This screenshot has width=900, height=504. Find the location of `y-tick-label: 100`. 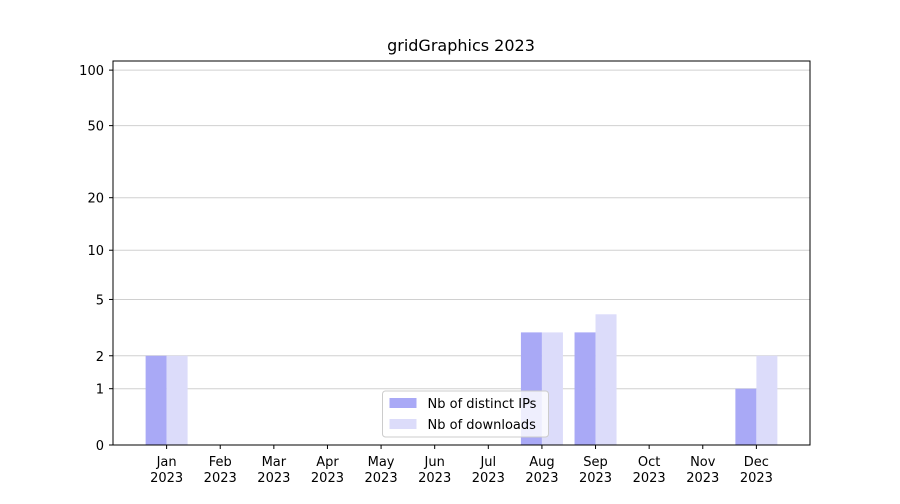

y-tick-label: 100 is located at coordinates (91, 71).